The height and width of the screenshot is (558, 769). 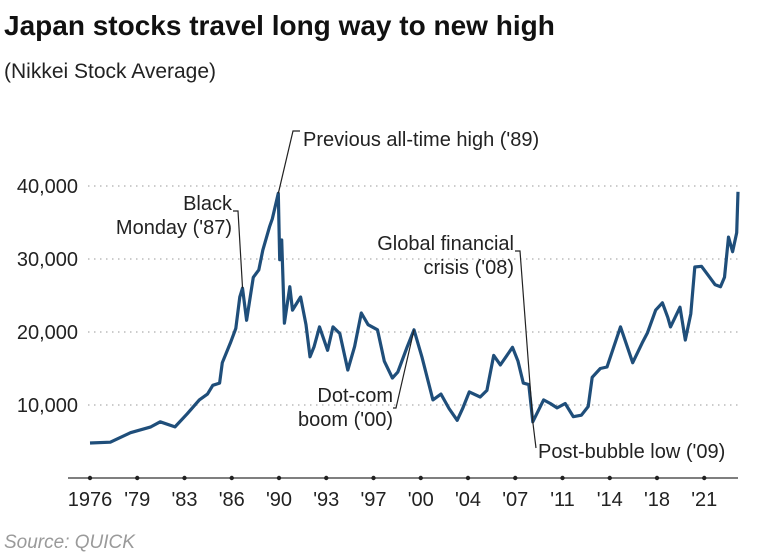 I want to click on chart-subtitle: (Nikkei Stock Average), so click(x=110, y=71).